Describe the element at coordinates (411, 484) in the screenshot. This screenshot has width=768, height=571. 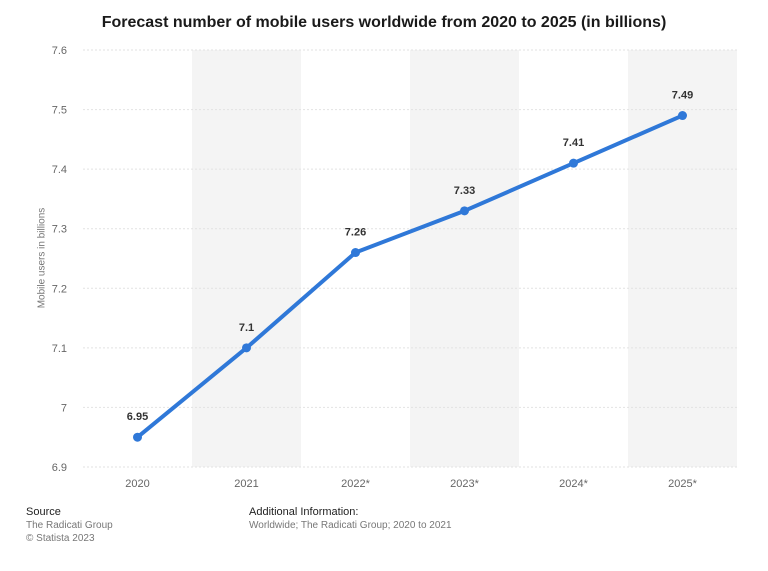
I see `x-axis-ticks: 2020 2021 2022* 2023* 2024* 2025*` at that location.